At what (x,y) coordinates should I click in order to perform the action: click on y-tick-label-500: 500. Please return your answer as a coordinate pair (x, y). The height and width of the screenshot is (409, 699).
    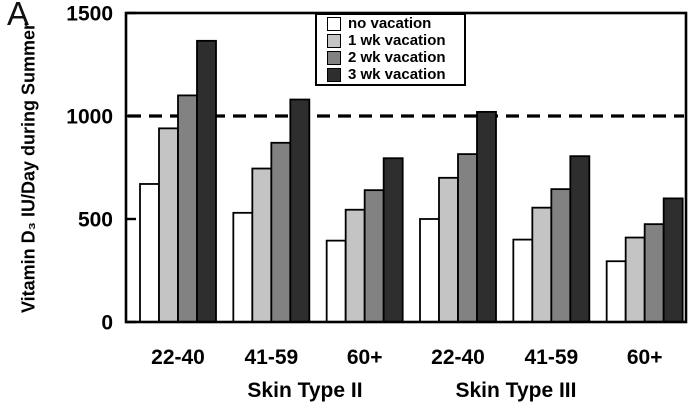
    Looking at the image, I should click on (95, 220).